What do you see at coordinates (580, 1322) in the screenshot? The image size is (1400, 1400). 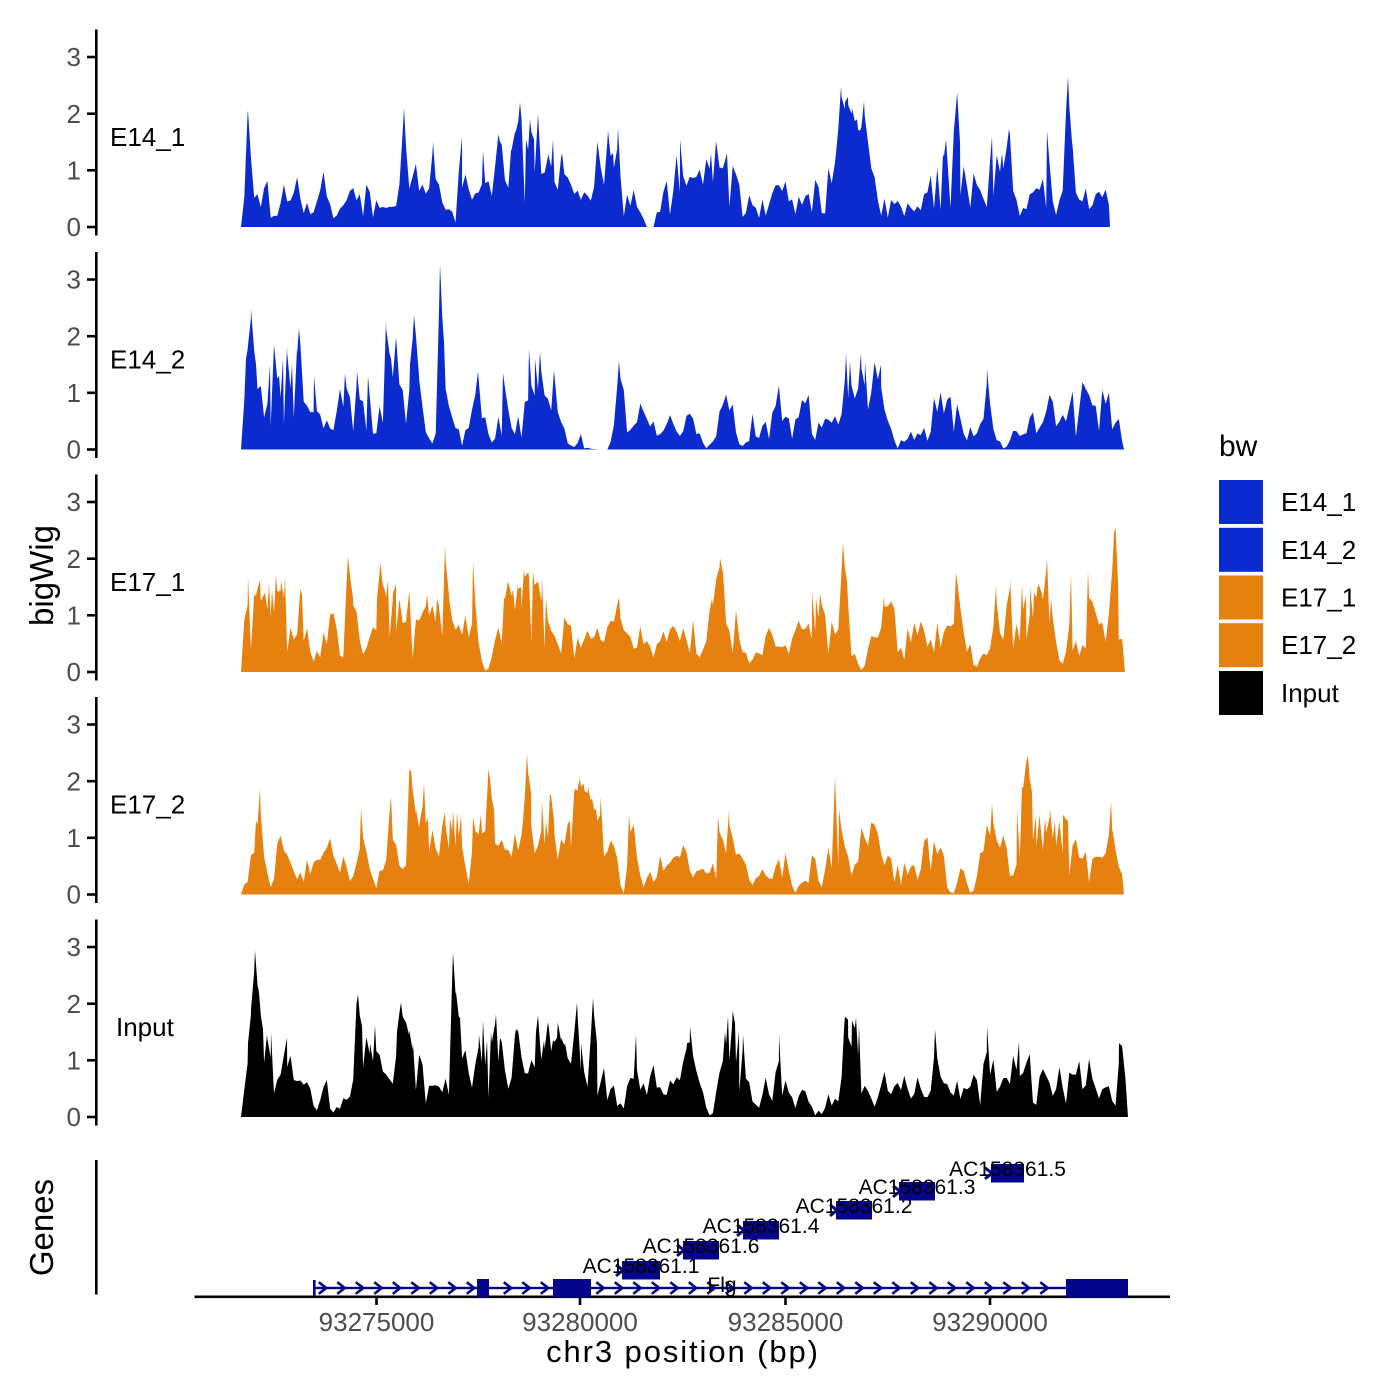 I see `svg-text: 93280000` at bounding box center [580, 1322].